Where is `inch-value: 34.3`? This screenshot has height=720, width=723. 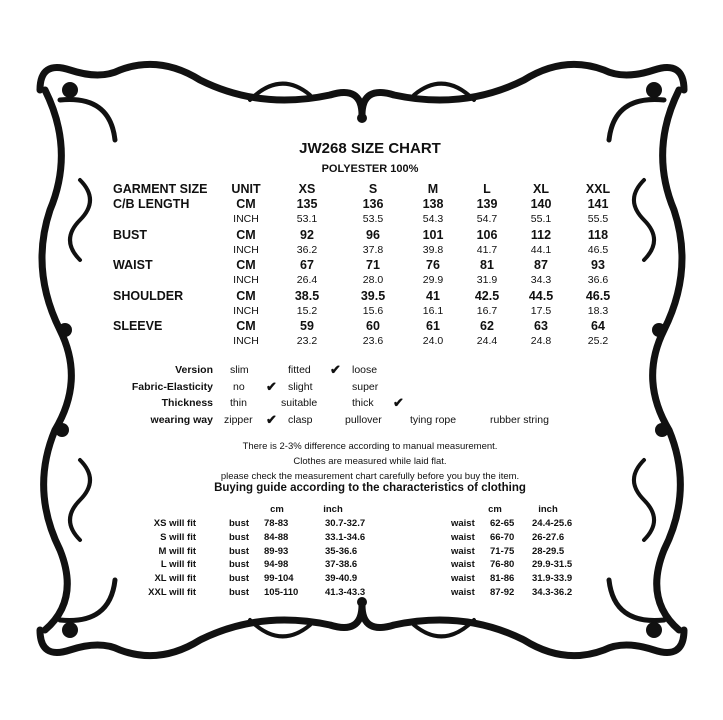
inch-value: 34.3 is located at coordinates (541, 280).